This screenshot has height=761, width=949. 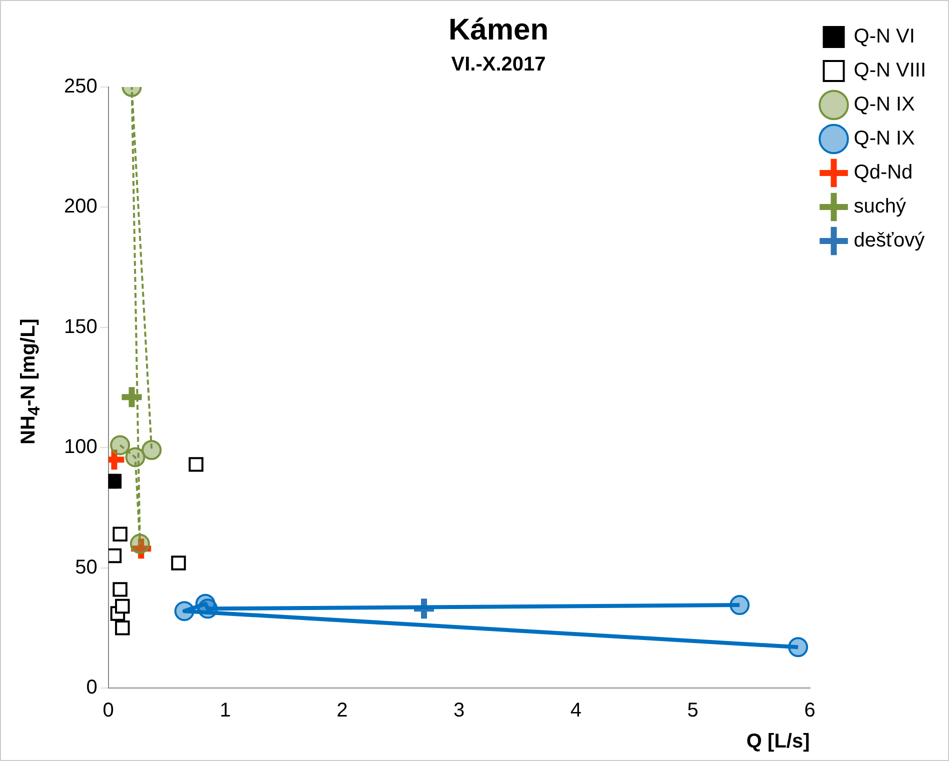 I want to click on y-tick-label: 100, so click(x=81, y=447).